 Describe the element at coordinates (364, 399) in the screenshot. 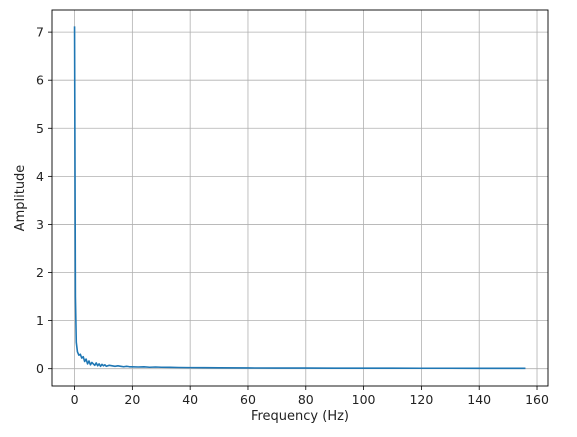

I see `x-tick-label: 100` at that location.